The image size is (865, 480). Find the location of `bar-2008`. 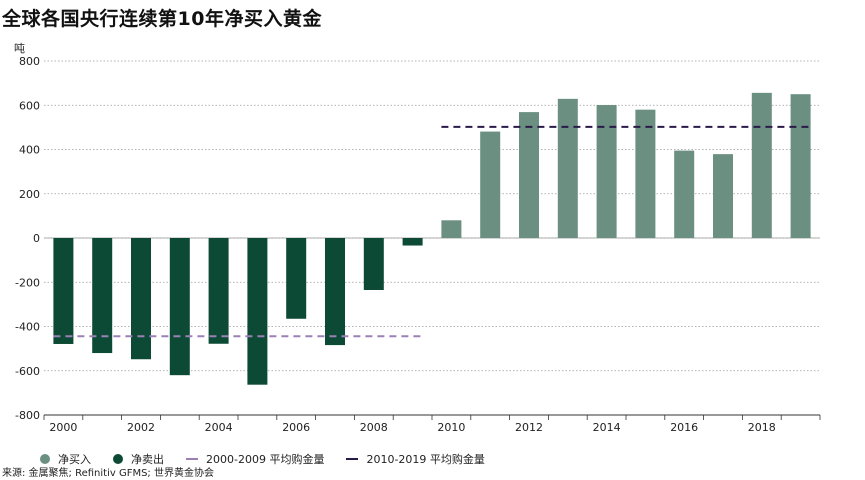

bar-2008 is located at coordinates (373, 264).